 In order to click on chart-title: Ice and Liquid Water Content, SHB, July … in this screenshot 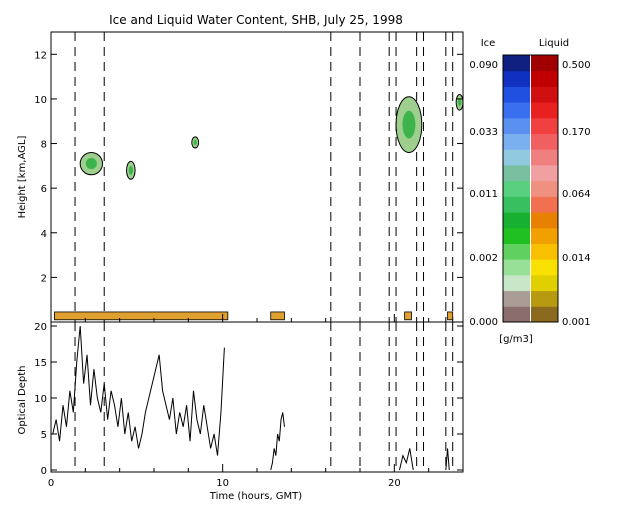, I will do `click(256, 20)`.